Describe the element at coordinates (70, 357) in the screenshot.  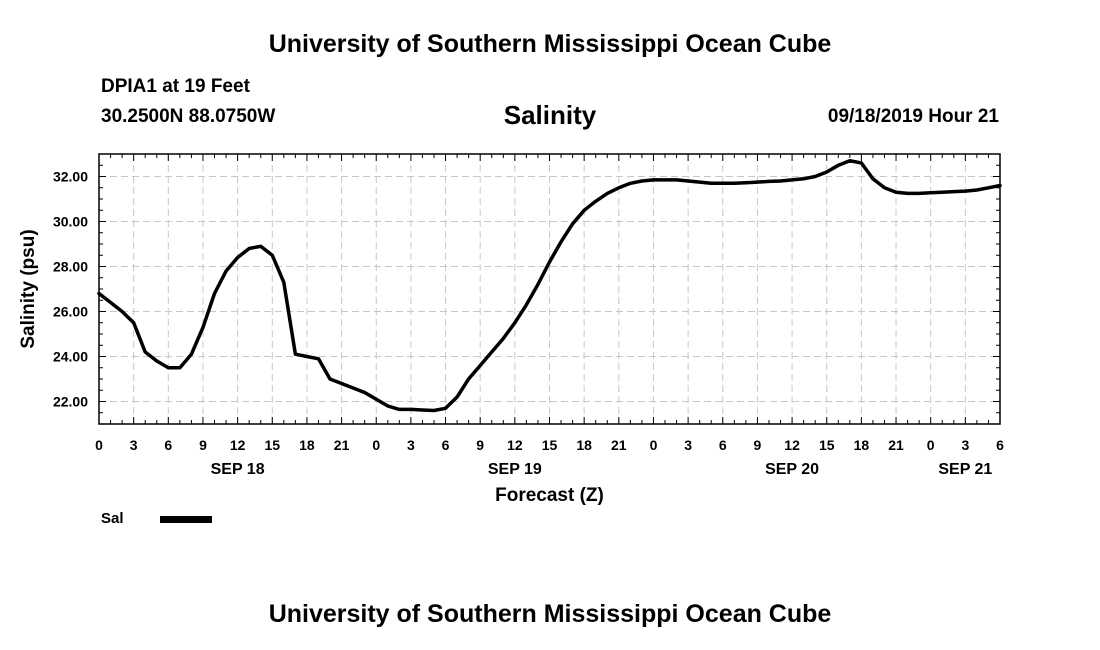
I see `y-tick-label: 24.00` at that location.